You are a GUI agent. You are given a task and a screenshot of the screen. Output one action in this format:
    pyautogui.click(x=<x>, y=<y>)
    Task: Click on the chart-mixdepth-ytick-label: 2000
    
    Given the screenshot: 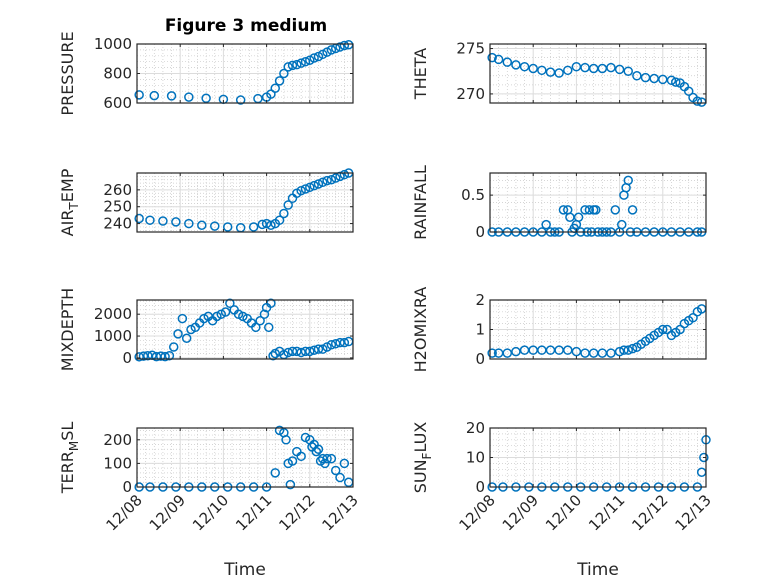 What is the action you would take?
    pyautogui.click(x=113, y=314)
    